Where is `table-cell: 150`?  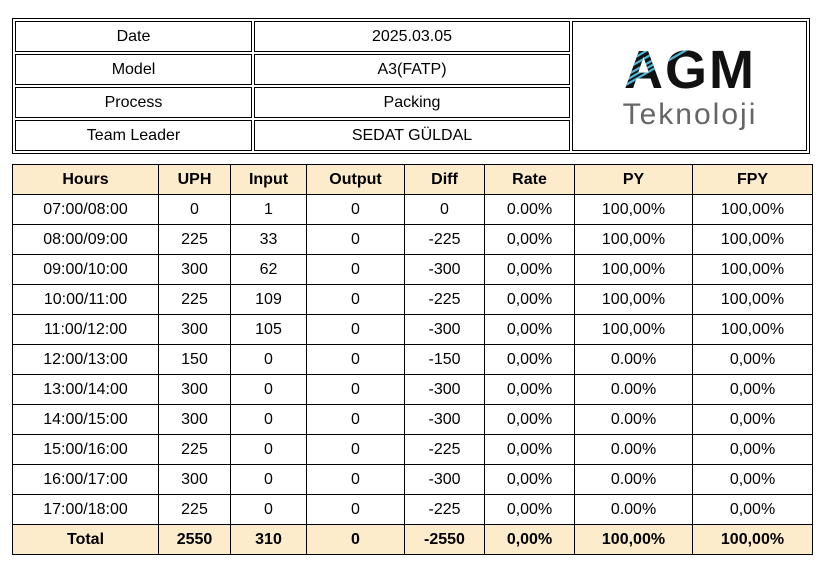 table-cell: 150 is located at coordinates (194, 359).